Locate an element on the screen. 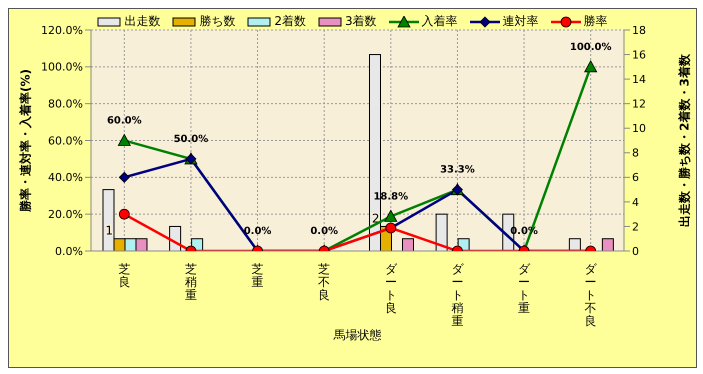 The height and width of the screenshot is (374, 703). legend-label: 3着数 is located at coordinates (361, 21).